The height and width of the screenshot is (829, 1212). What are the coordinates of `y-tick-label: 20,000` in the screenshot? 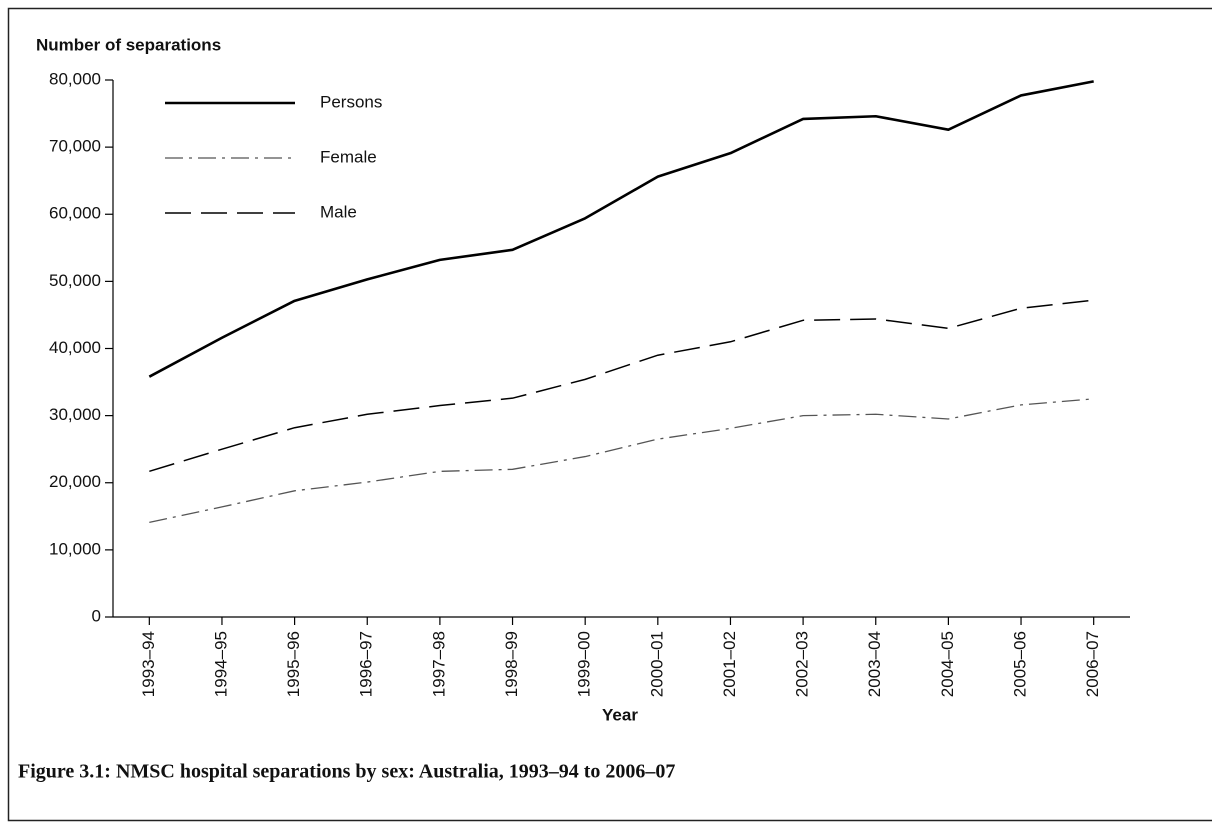 It's located at (75, 481).